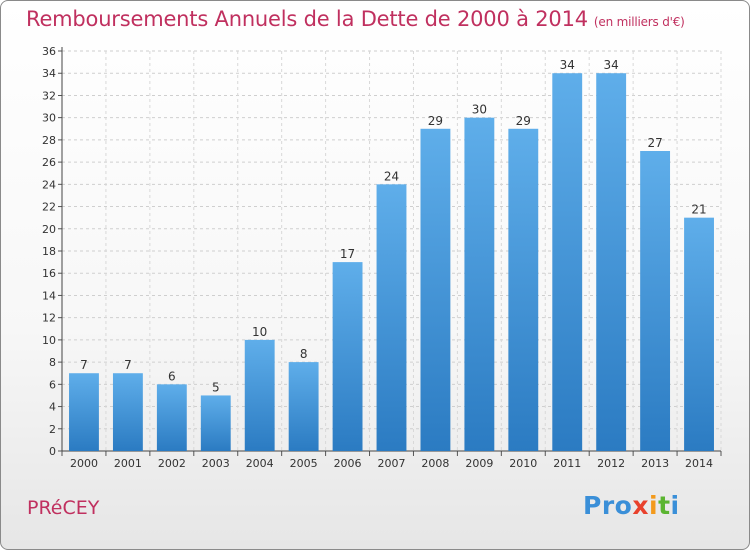  What do you see at coordinates (128, 463) in the screenshot?
I see `x-tick-label: 2001` at bounding box center [128, 463].